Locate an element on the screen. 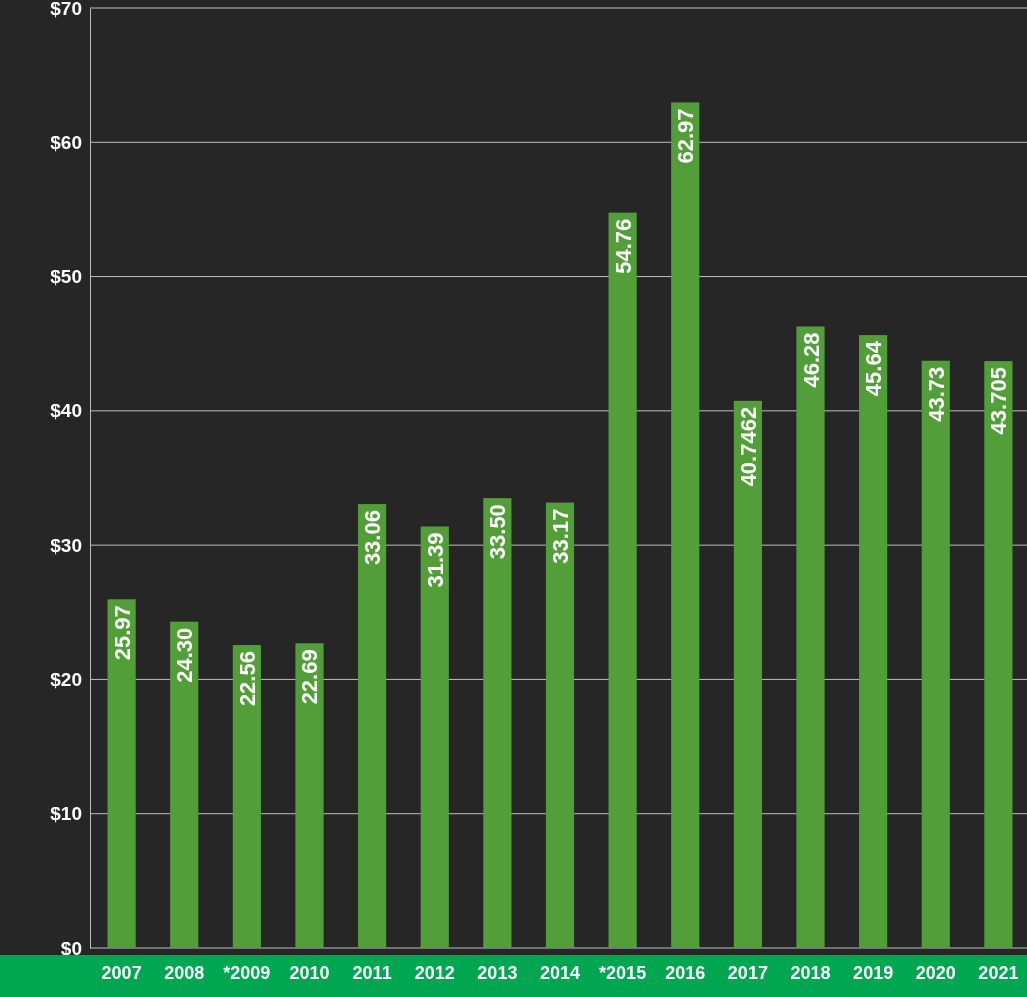 This screenshot has height=997, width=1027. x-tick-label: 2010 is located at coordinates (309, 972).